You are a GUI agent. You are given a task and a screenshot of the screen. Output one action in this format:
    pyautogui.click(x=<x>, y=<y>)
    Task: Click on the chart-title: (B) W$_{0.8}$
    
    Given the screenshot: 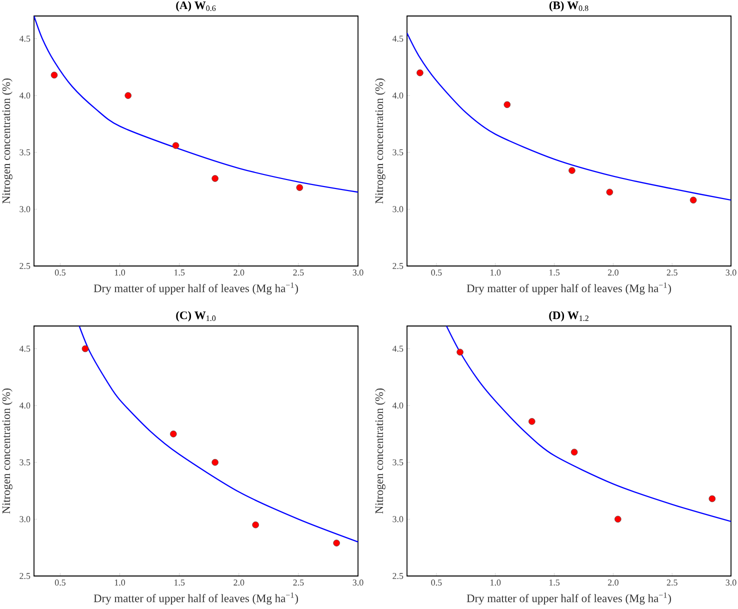 What is the action you would take?
    pyautogui.click(x=568, y=6)
    